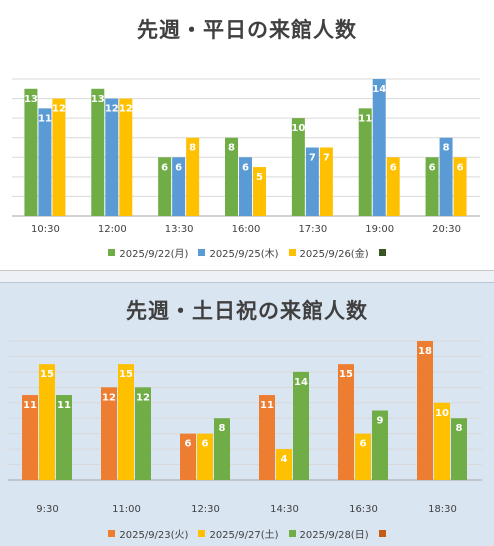  What do you see at coordinates (442, 509) in the screenshot?
I see `category-label: 18:30` at bounding box center [442, 509].